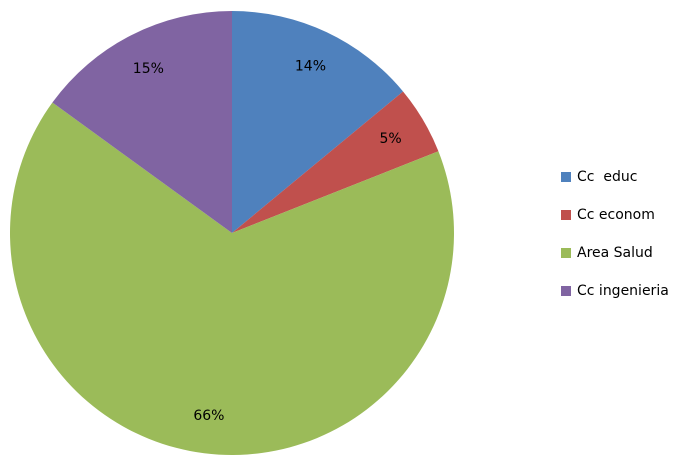 This screenshot has width=691, height=468. Describe the element at coordinates (615, 253) in the screenshot. I see `legend-label: Area Salud` at that location.